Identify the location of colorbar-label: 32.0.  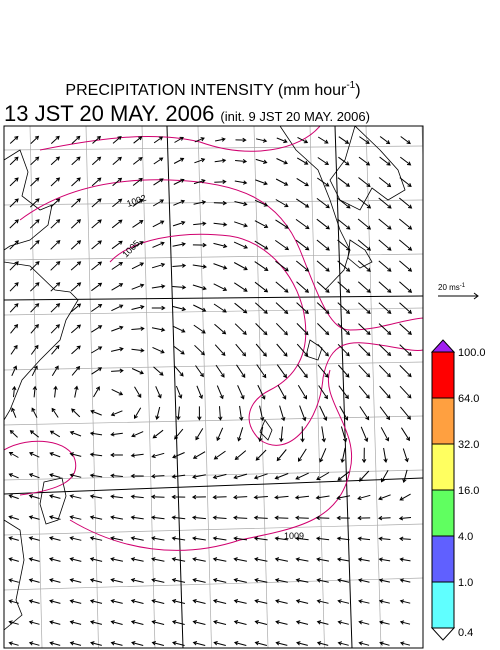
(468, 445).